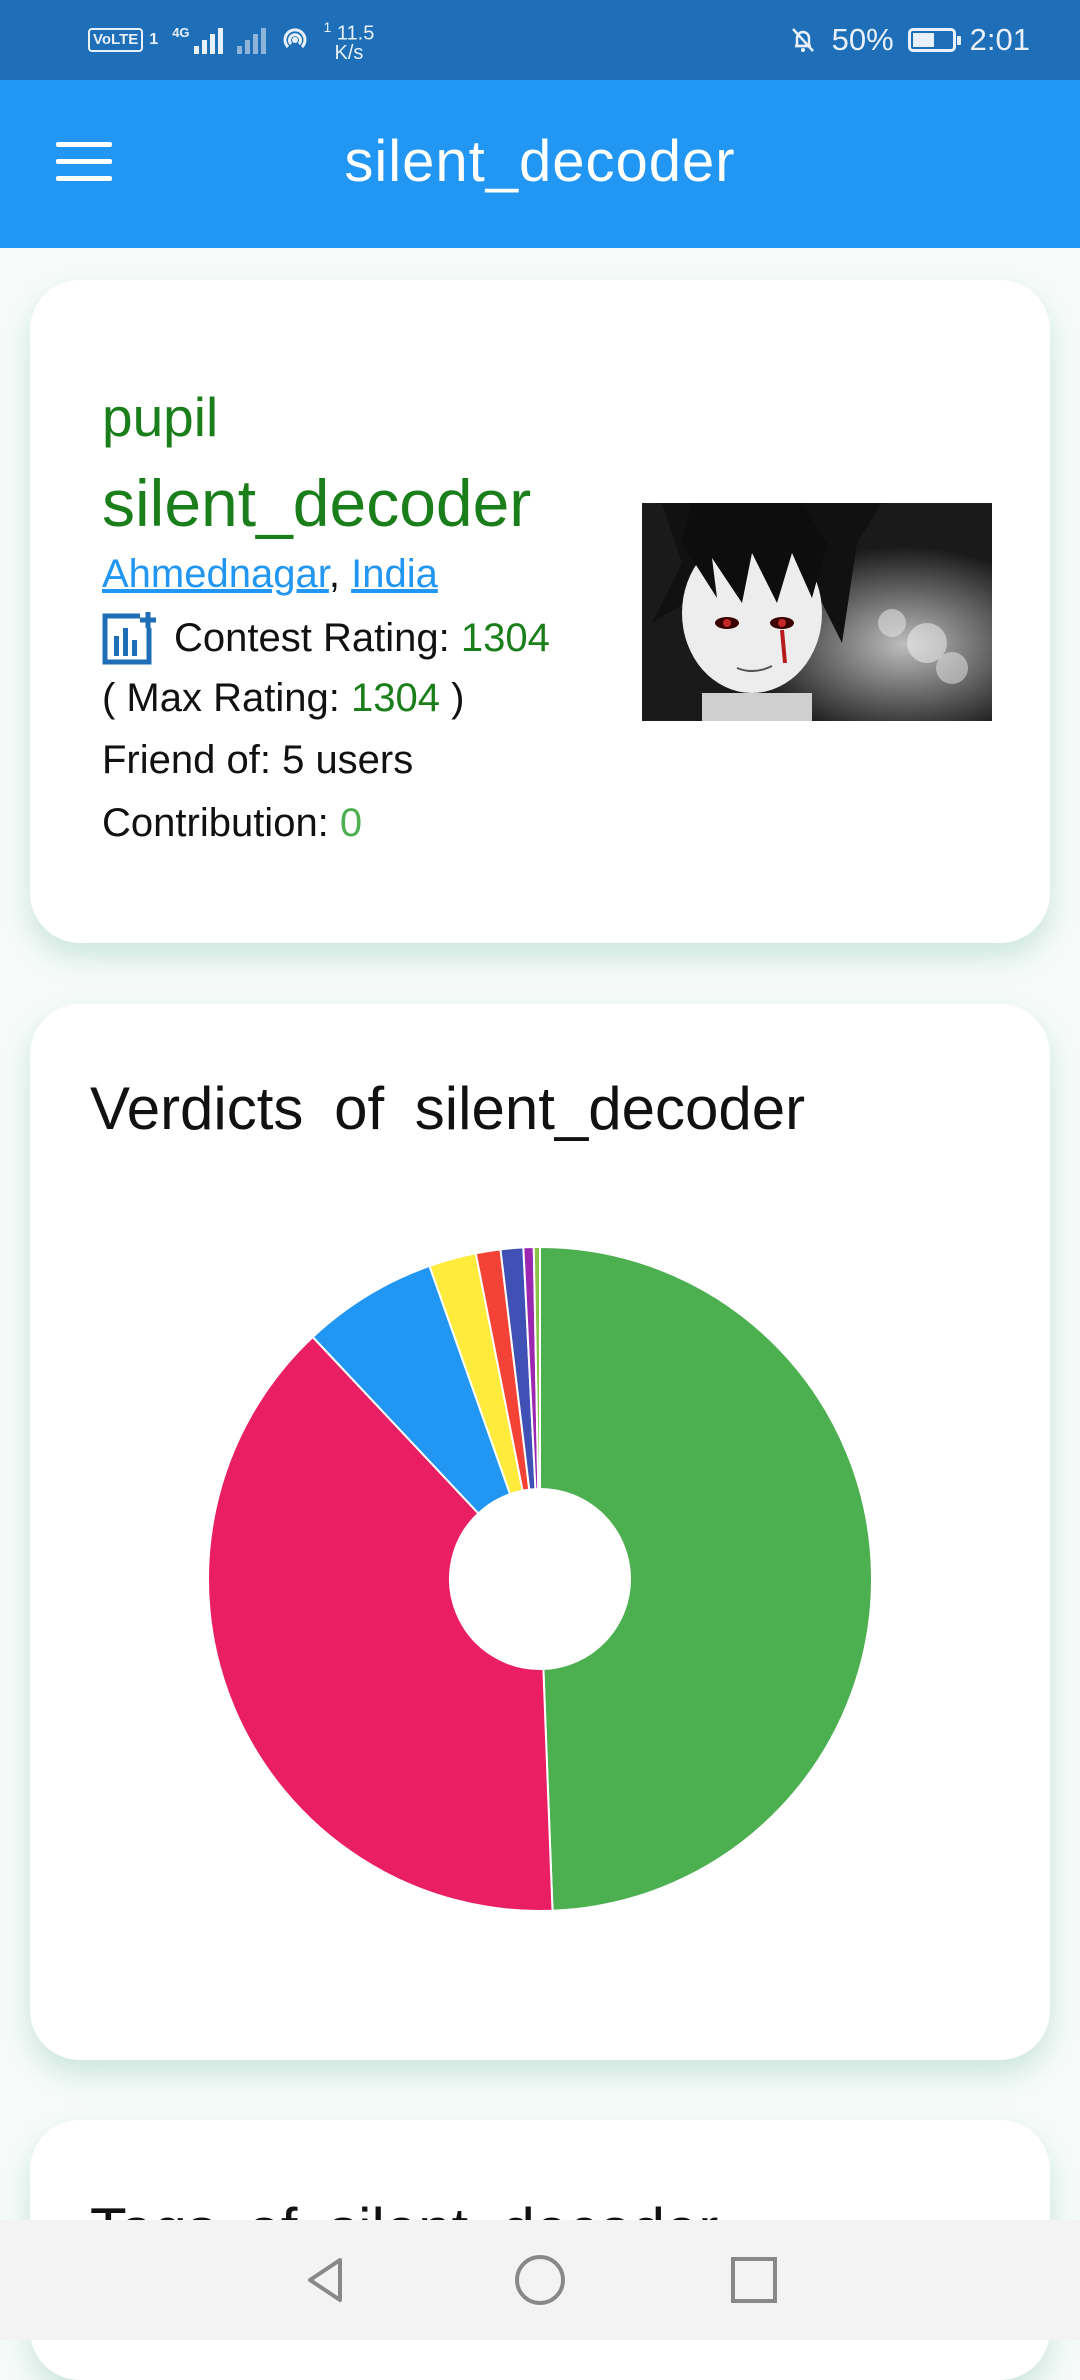  I want to click on hotspot-icon, so click(295, 38).